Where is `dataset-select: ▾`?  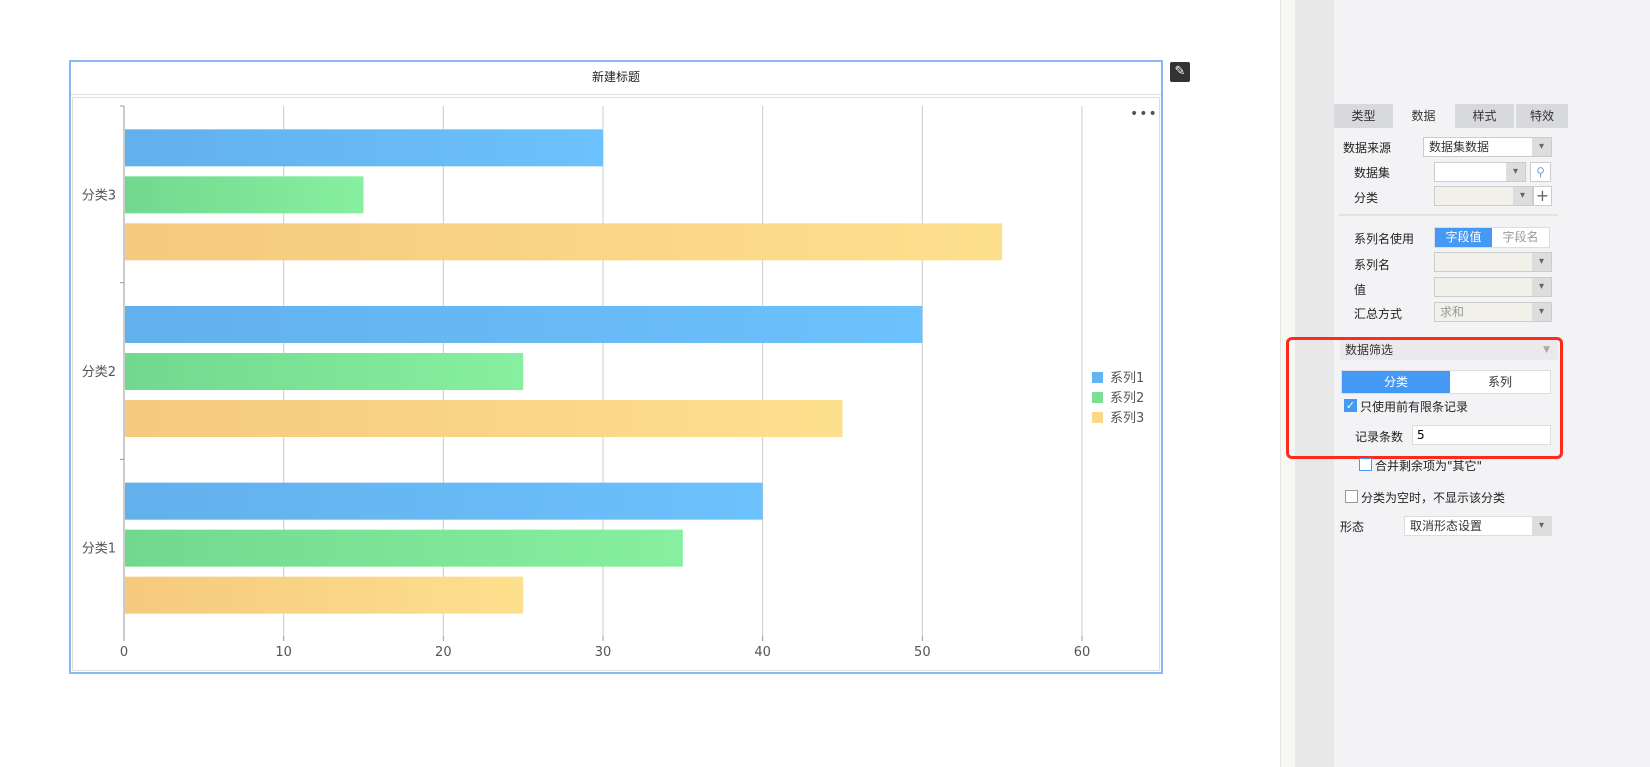
dataset-select: ▾ is located at coordinates (1480, 172).